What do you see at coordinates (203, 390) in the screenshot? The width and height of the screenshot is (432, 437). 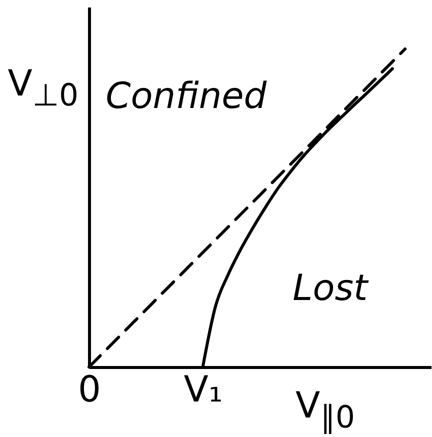 I see `x-tick-label: V₁` at bounding box center [203, 390].